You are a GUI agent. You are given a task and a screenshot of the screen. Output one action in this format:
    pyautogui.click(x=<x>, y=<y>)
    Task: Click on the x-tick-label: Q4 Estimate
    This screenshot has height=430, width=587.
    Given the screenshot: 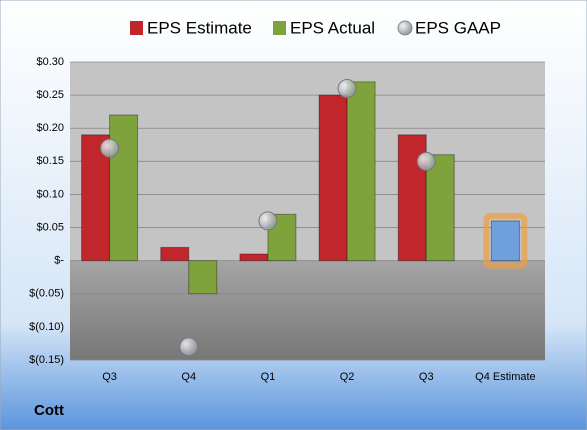 What is the action you would take?
    pyautogui.click(x=505, y=377)
    